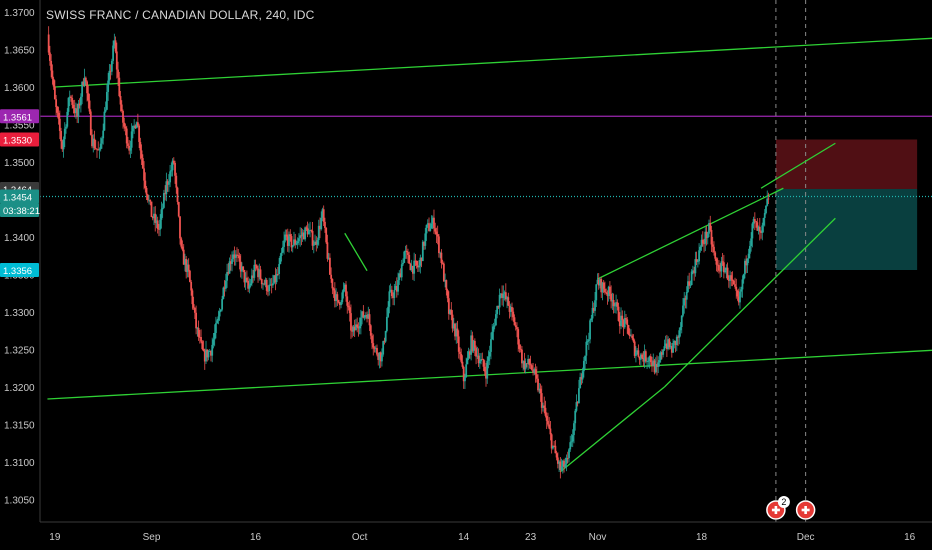 The image size is (932, 550). What do you see at coordinates (776, 510) in the screenshot?
I see `event-plus-v` at bounding box center [776, 510].